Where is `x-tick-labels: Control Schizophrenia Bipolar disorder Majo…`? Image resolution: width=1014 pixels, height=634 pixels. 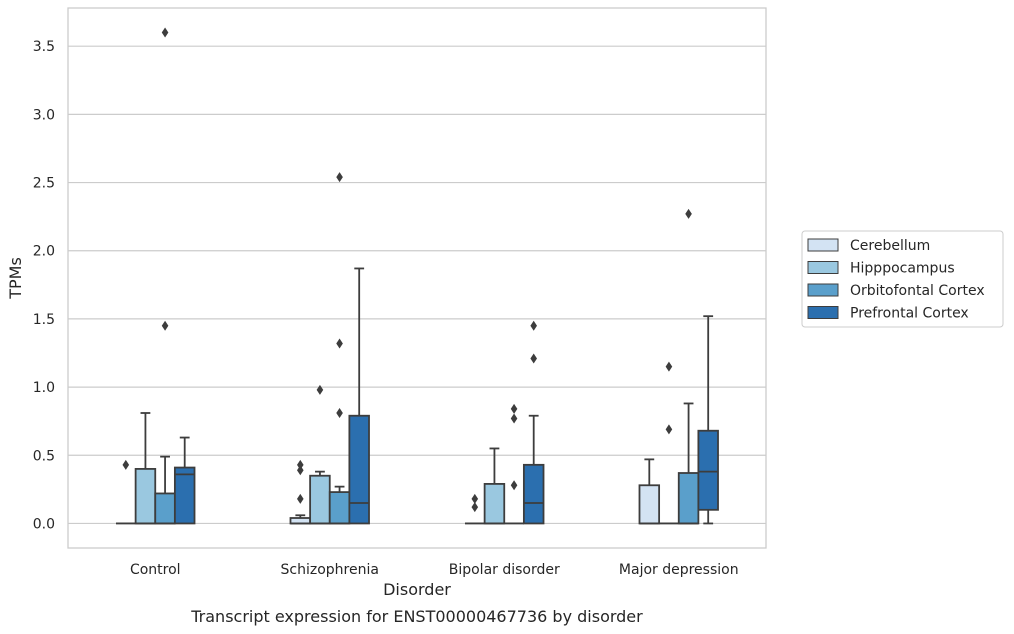 x-tick-labels: Control Schizophrenia Bipolar disorder Majo… is located at coordinates (434, 570).